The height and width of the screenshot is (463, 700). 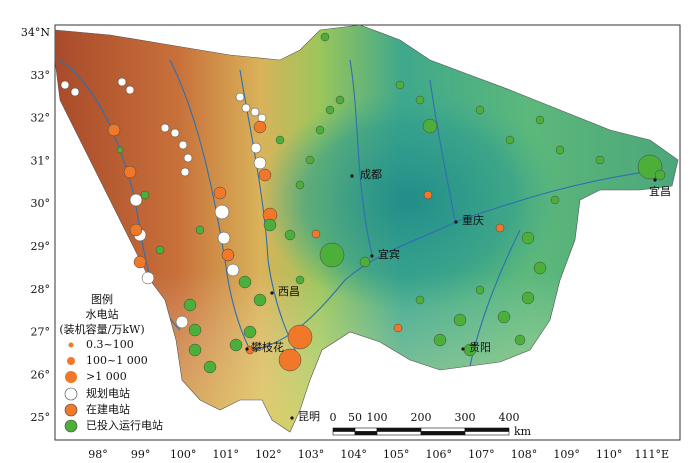 What do you see at coordinates (101, 329) in the screenshot?
I see `legend-unit: (装机容量/万kW)` at bounding box center [101, 329].